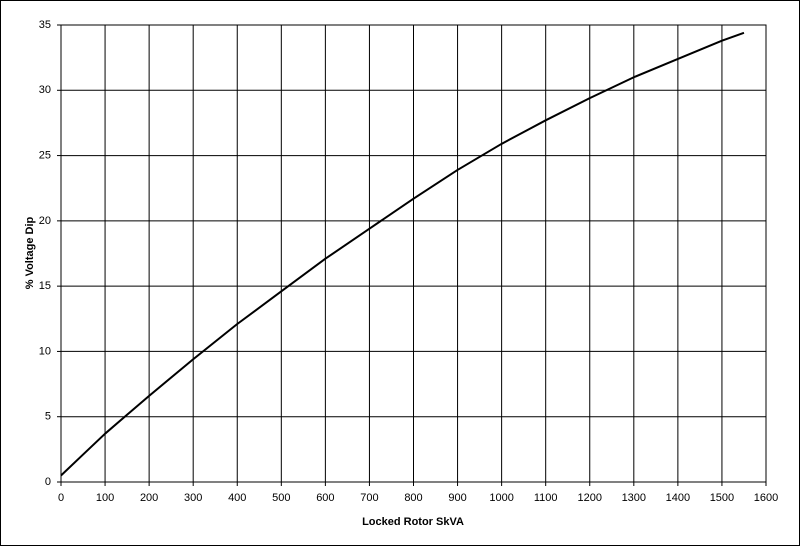 The image size is (800, 546). Describe the element at coordinates (722, 498) in the screenshot. I see `x-tick-label: 1500` at that location.